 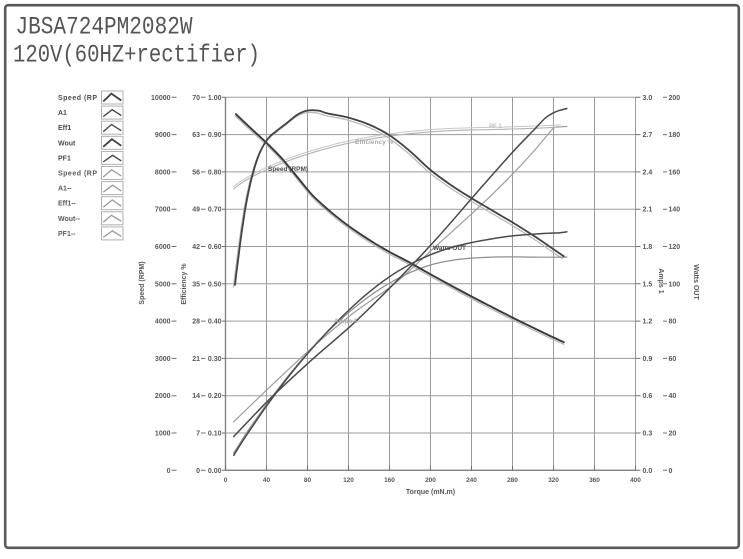 I want to click on svg-text: 1000, so click(x=163, y=434).